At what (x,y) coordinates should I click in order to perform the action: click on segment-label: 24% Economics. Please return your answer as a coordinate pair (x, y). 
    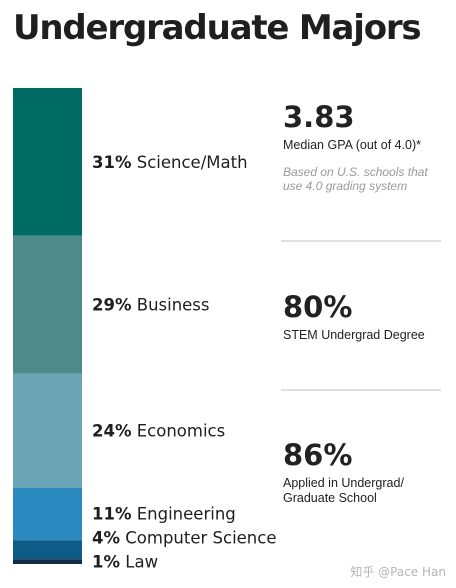
    Looking at the image, I should click on (158, 431).